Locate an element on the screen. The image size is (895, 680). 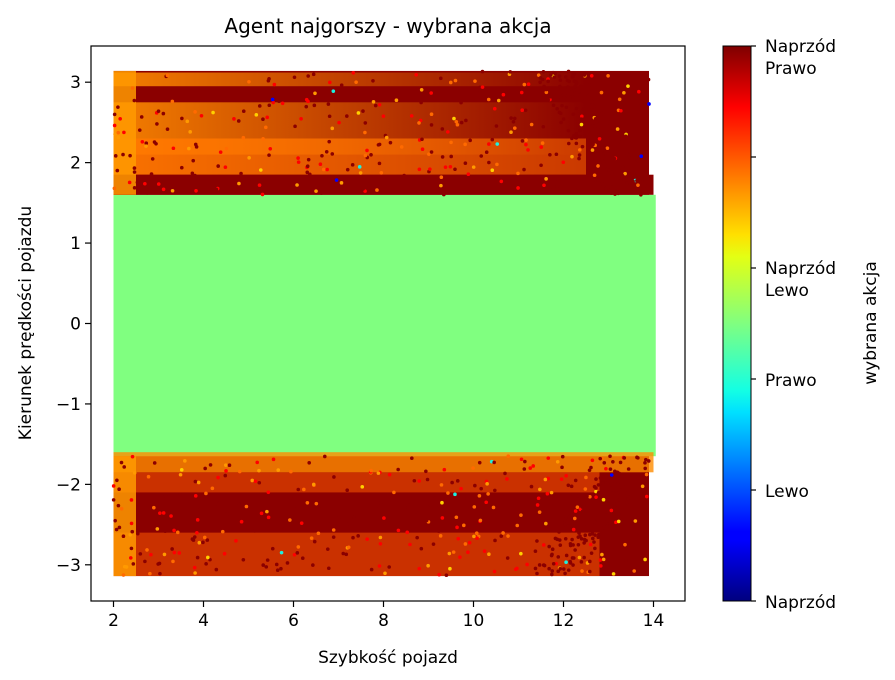
x-tick-label: 4 is located at coordinates (203, 621).